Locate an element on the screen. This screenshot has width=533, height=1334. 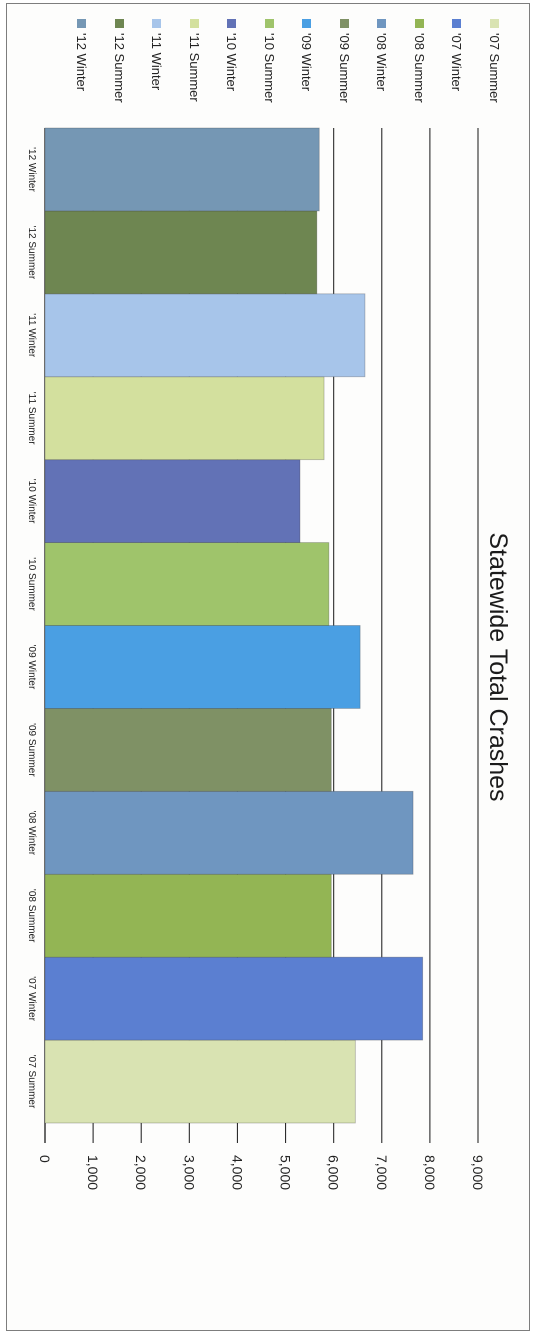
legend-item: '09 Summer is located at coordinates (344, 79).